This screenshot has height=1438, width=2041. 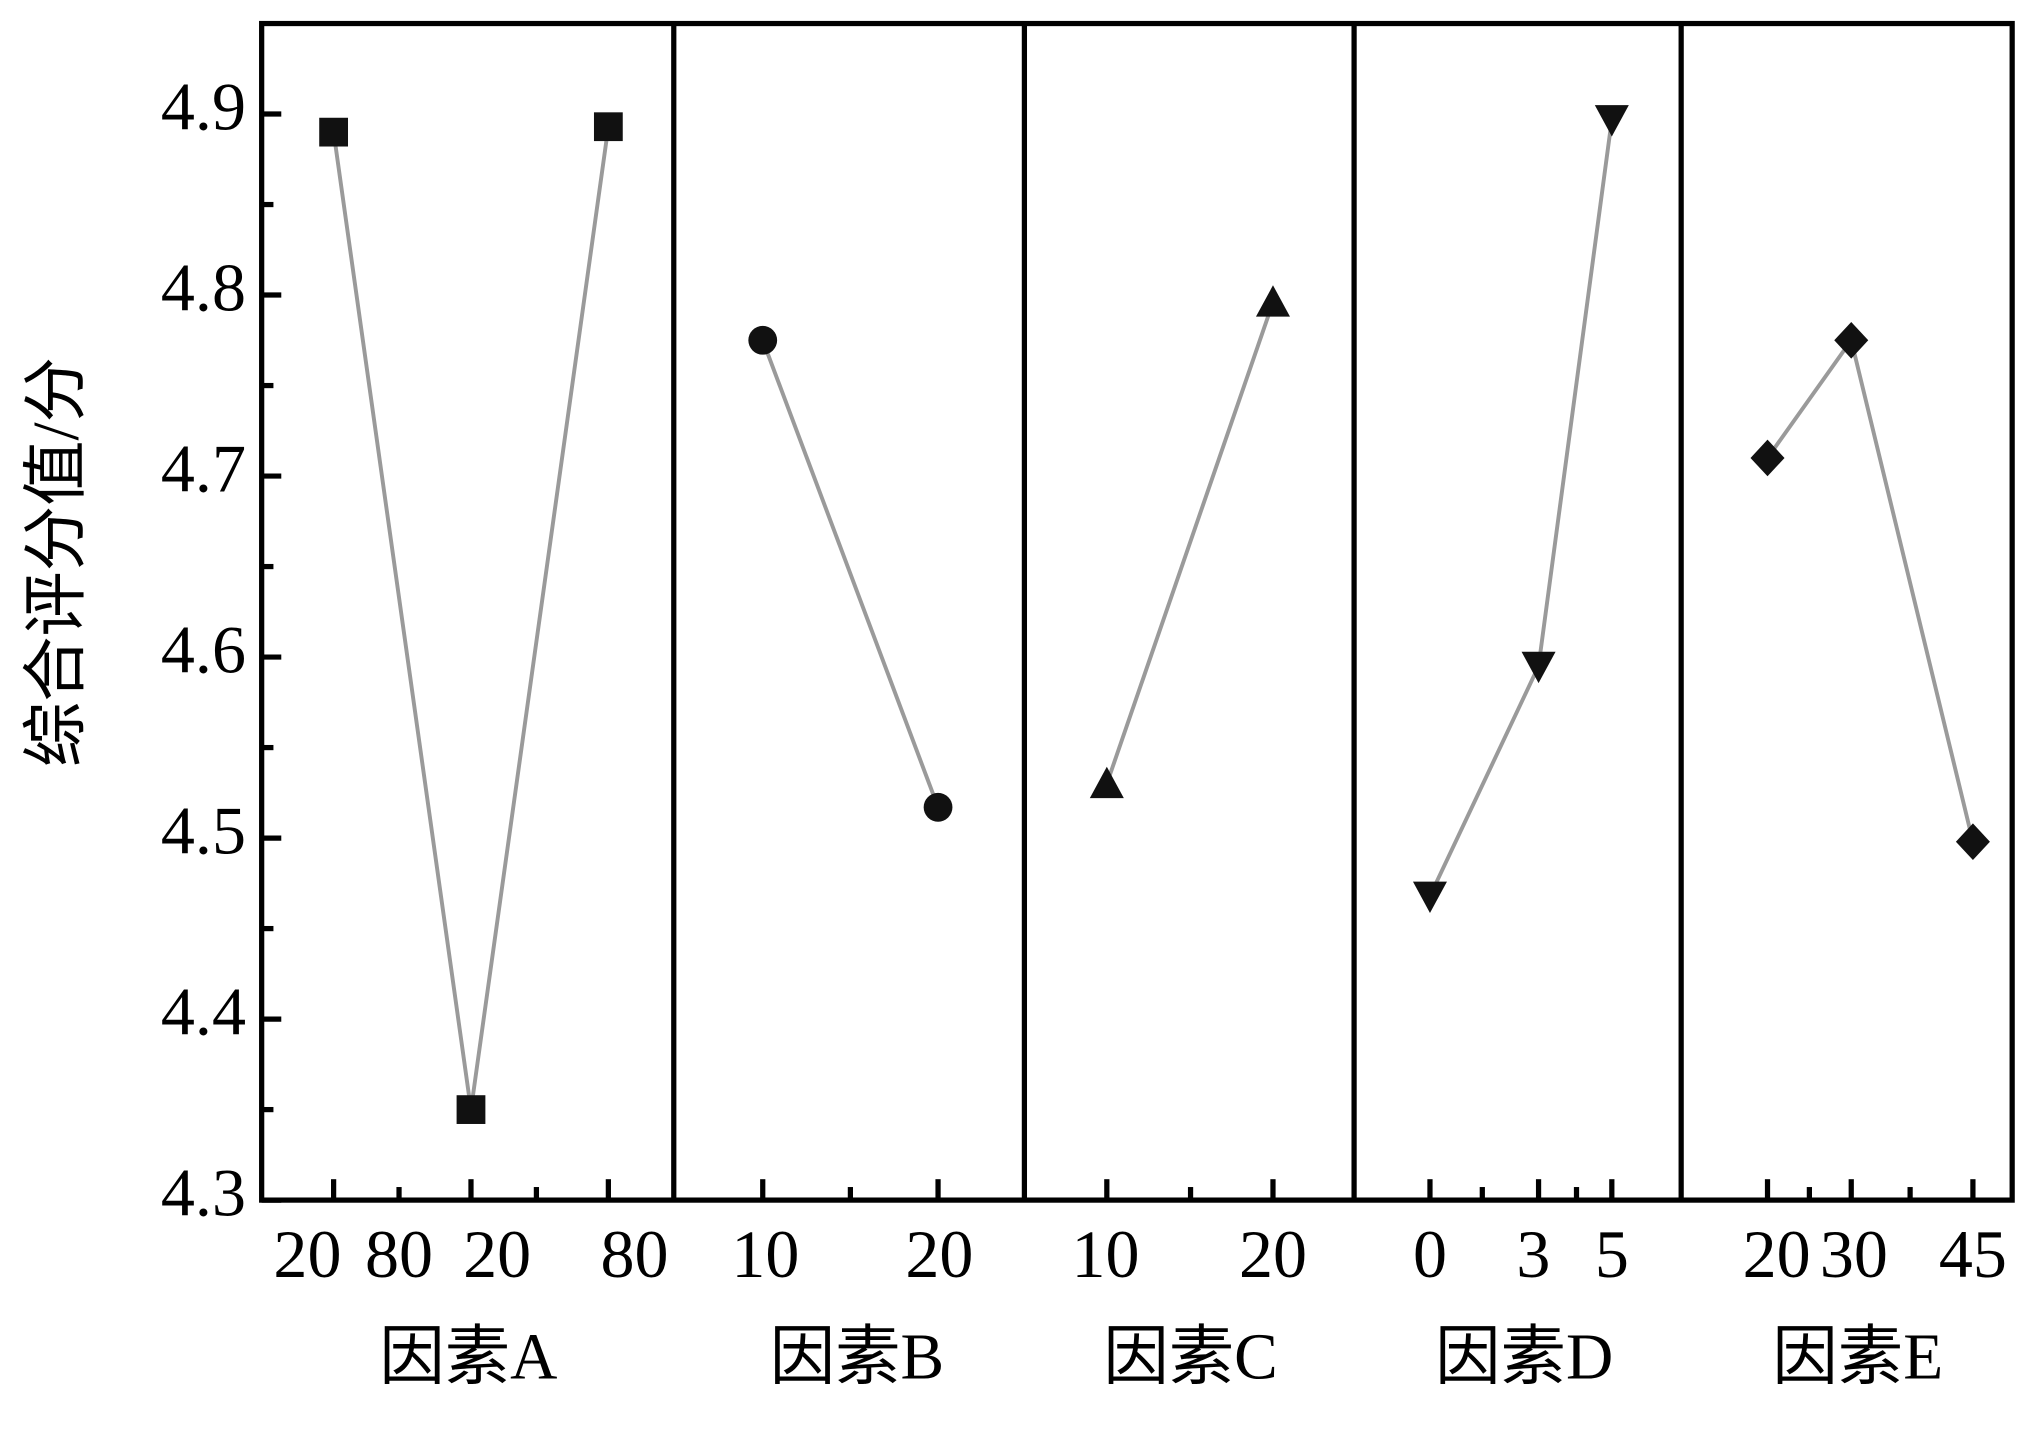 I want to click on x-tick-label: 3, so click(x=1533, y=1254).